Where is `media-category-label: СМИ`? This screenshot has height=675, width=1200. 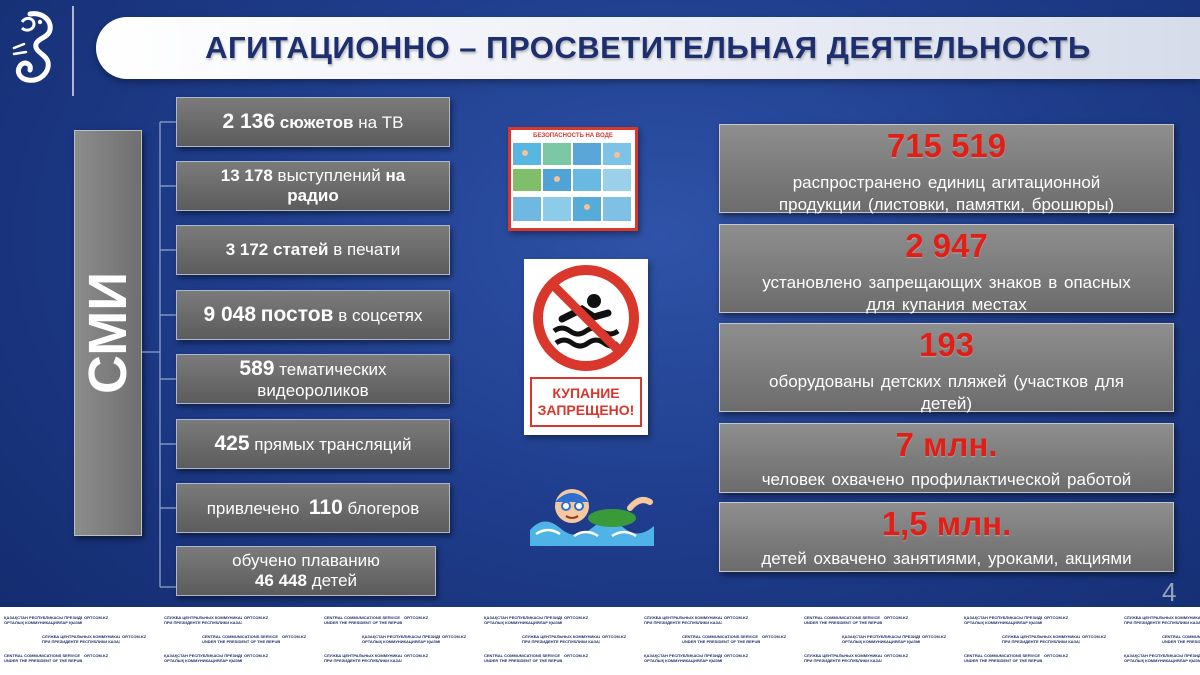 media-category-label: СМИ is located at coordinates (108, 333).